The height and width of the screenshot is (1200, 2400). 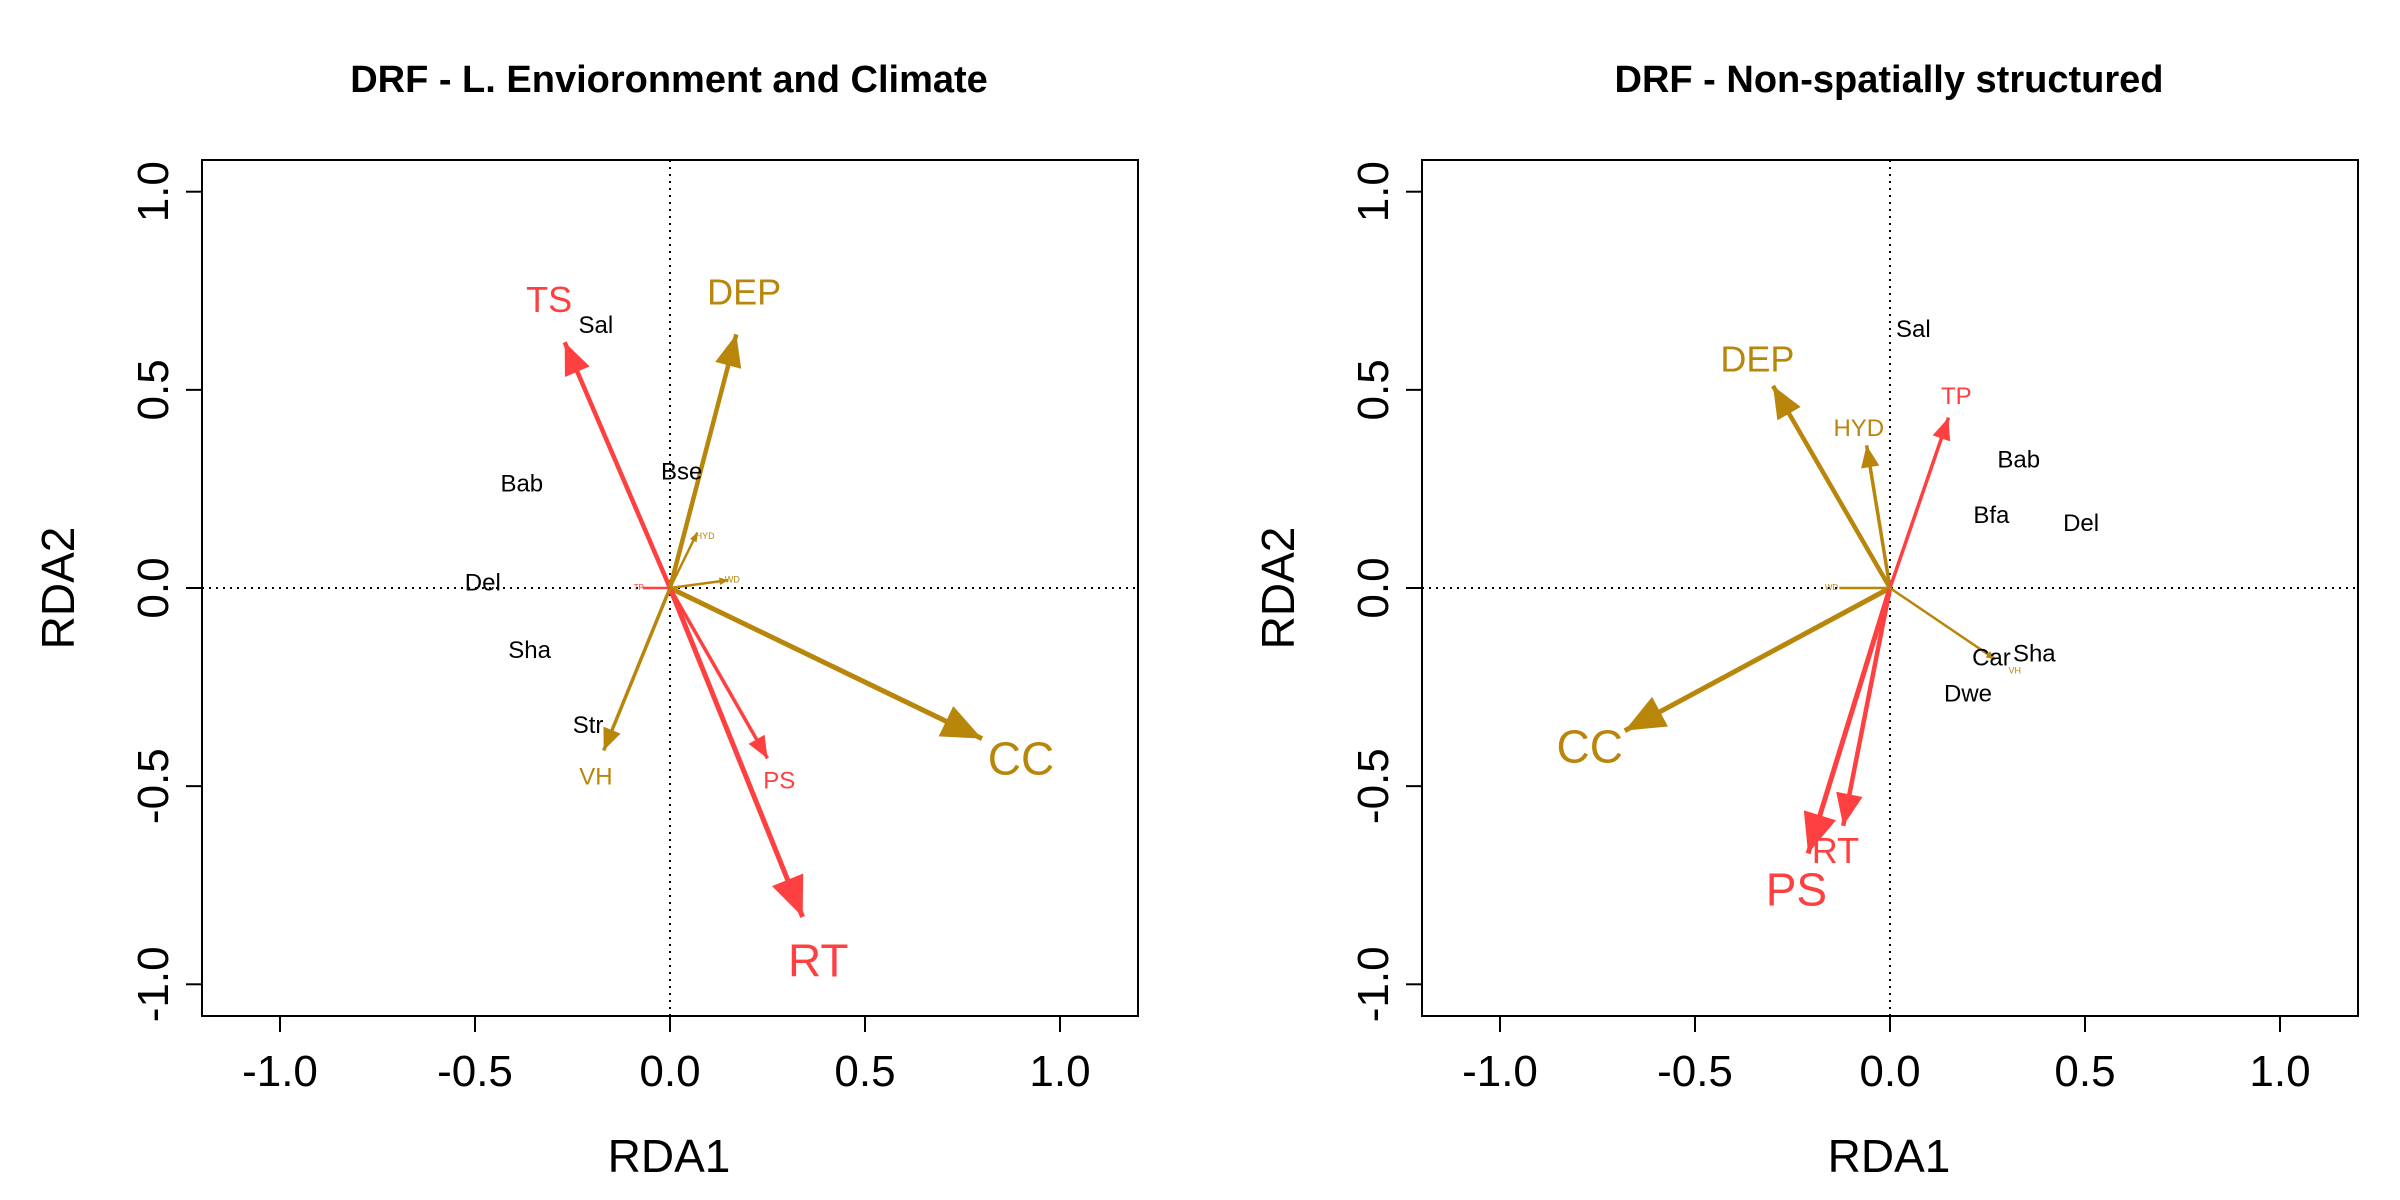 What do you see at coordinates (1941, 429) in the screenshot?
I see `arrowhead-tp` at bounding box center [1941, 429].